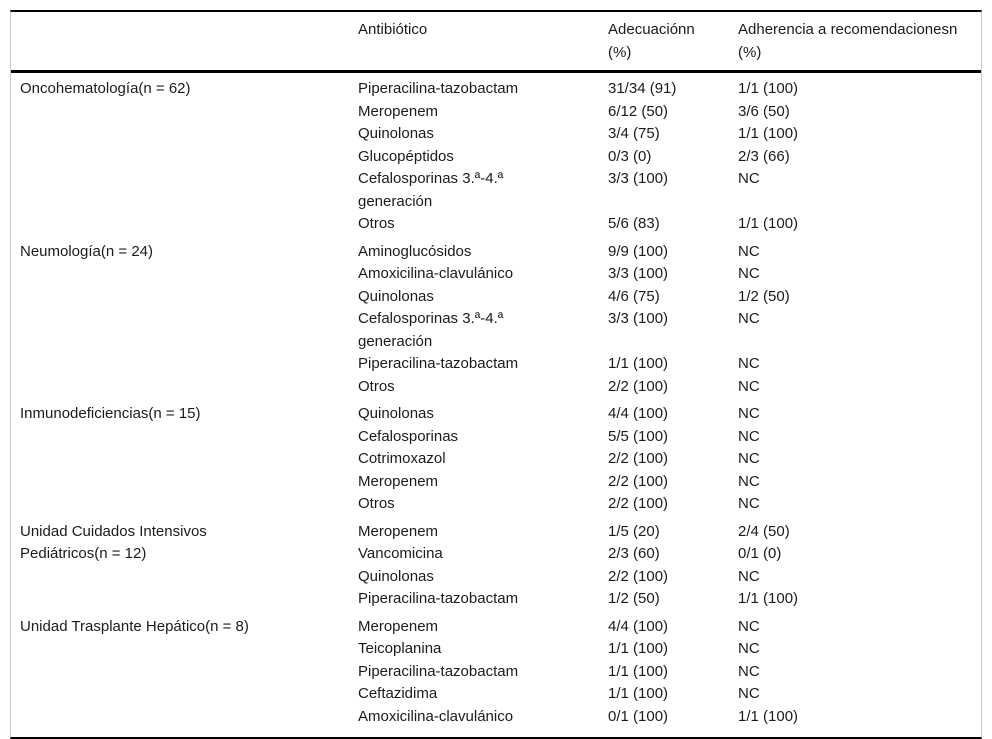  What do you see at coordinates (496, 694) in the screenshot?
I see `table-row: Ceftazidima 1/1 (100) NC` at bounding box center [496, 694].